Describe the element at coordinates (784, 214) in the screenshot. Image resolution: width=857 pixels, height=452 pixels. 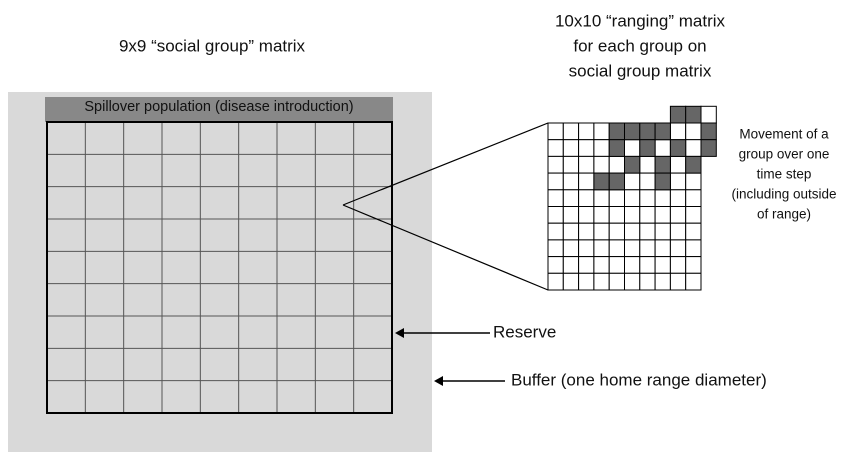
I see `movement-note-line: of range)` at that location.